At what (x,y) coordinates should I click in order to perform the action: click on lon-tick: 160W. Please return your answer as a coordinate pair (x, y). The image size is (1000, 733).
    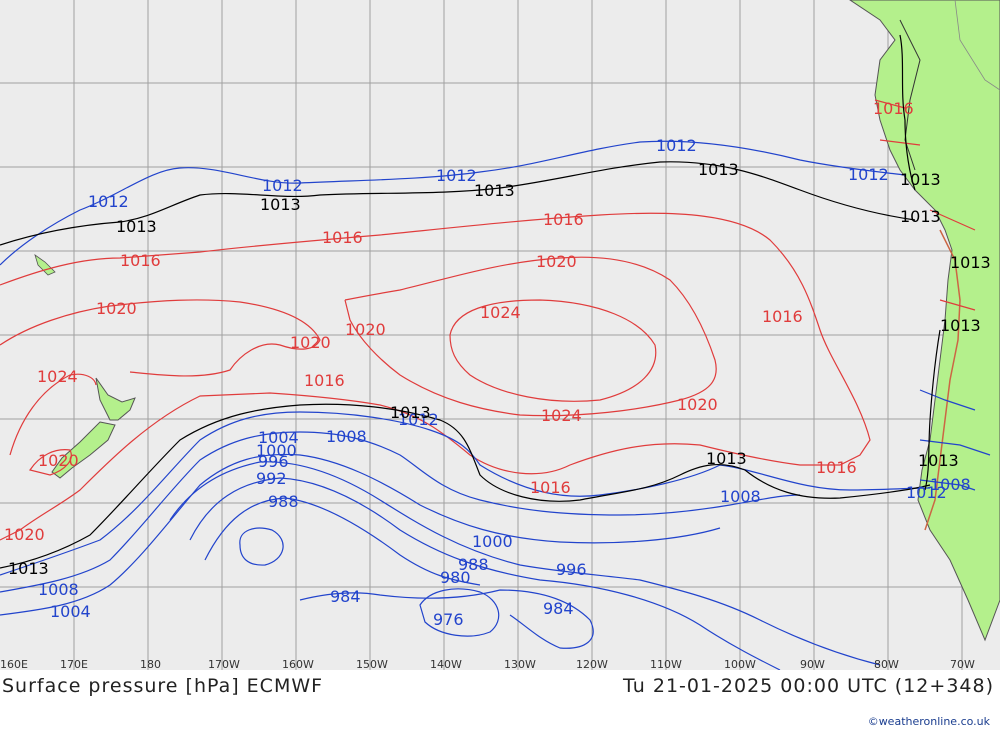
    Looking at the image, I should click on (298, 664).